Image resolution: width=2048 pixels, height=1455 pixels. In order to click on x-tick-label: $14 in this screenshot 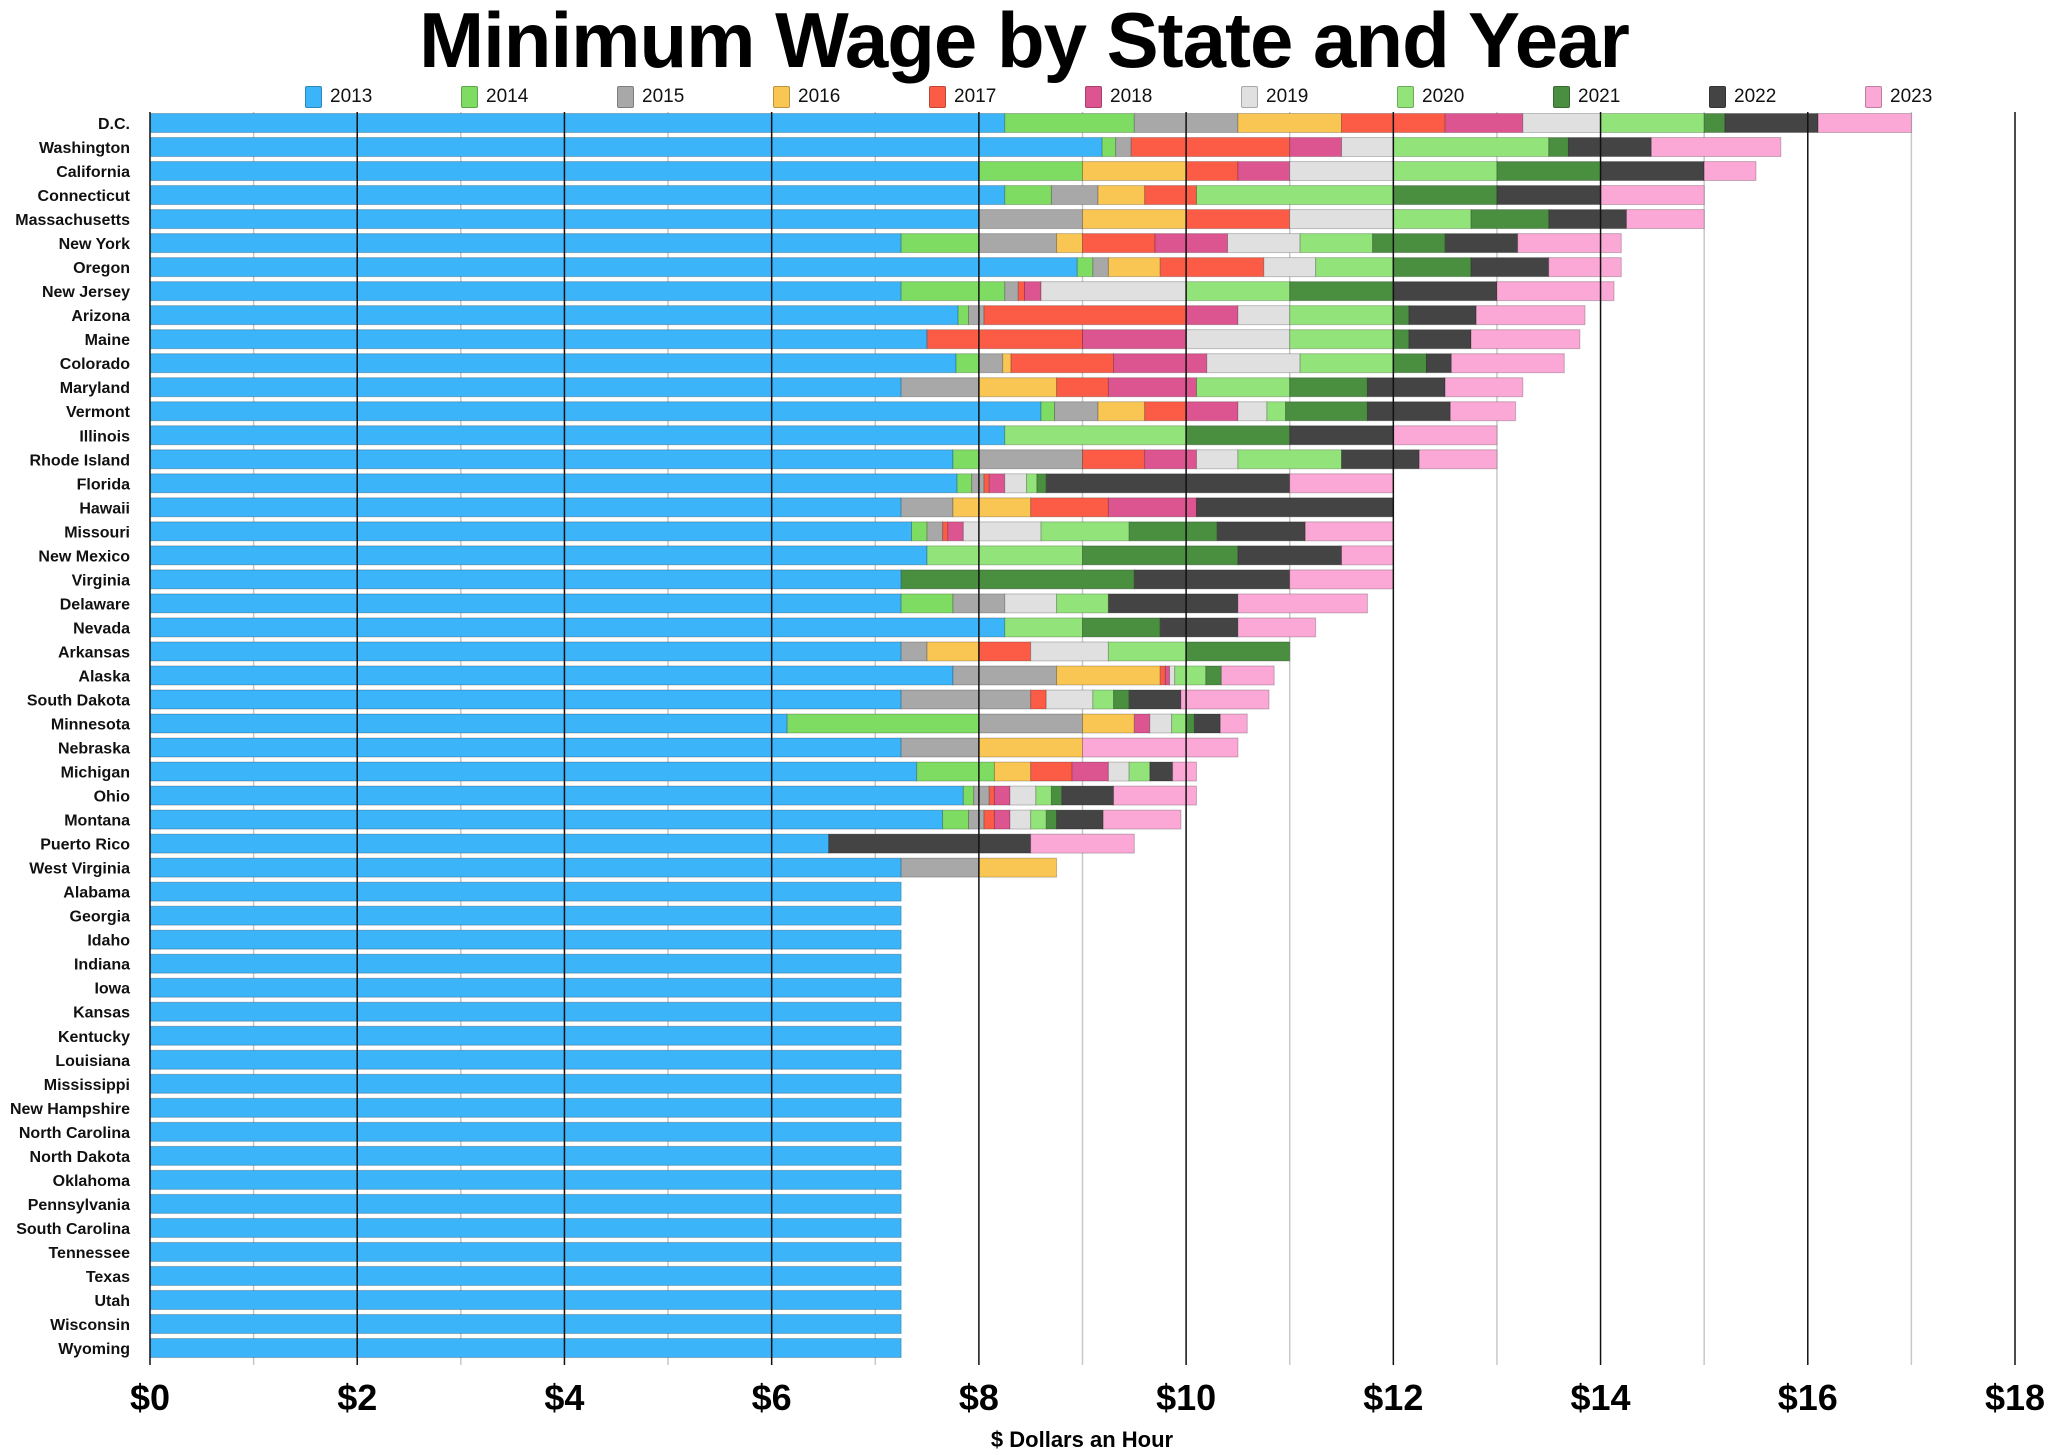, I will do `click(1601, 1397)`.